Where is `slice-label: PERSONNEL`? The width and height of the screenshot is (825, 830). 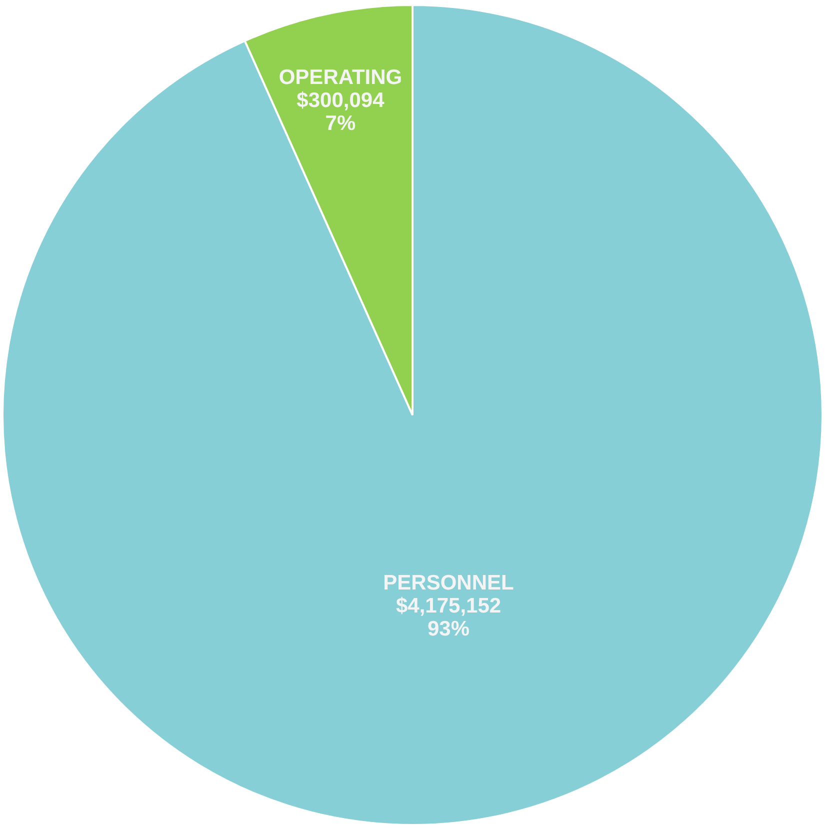 slice-label: PERSONNEL is located at coordinates (448, 582).